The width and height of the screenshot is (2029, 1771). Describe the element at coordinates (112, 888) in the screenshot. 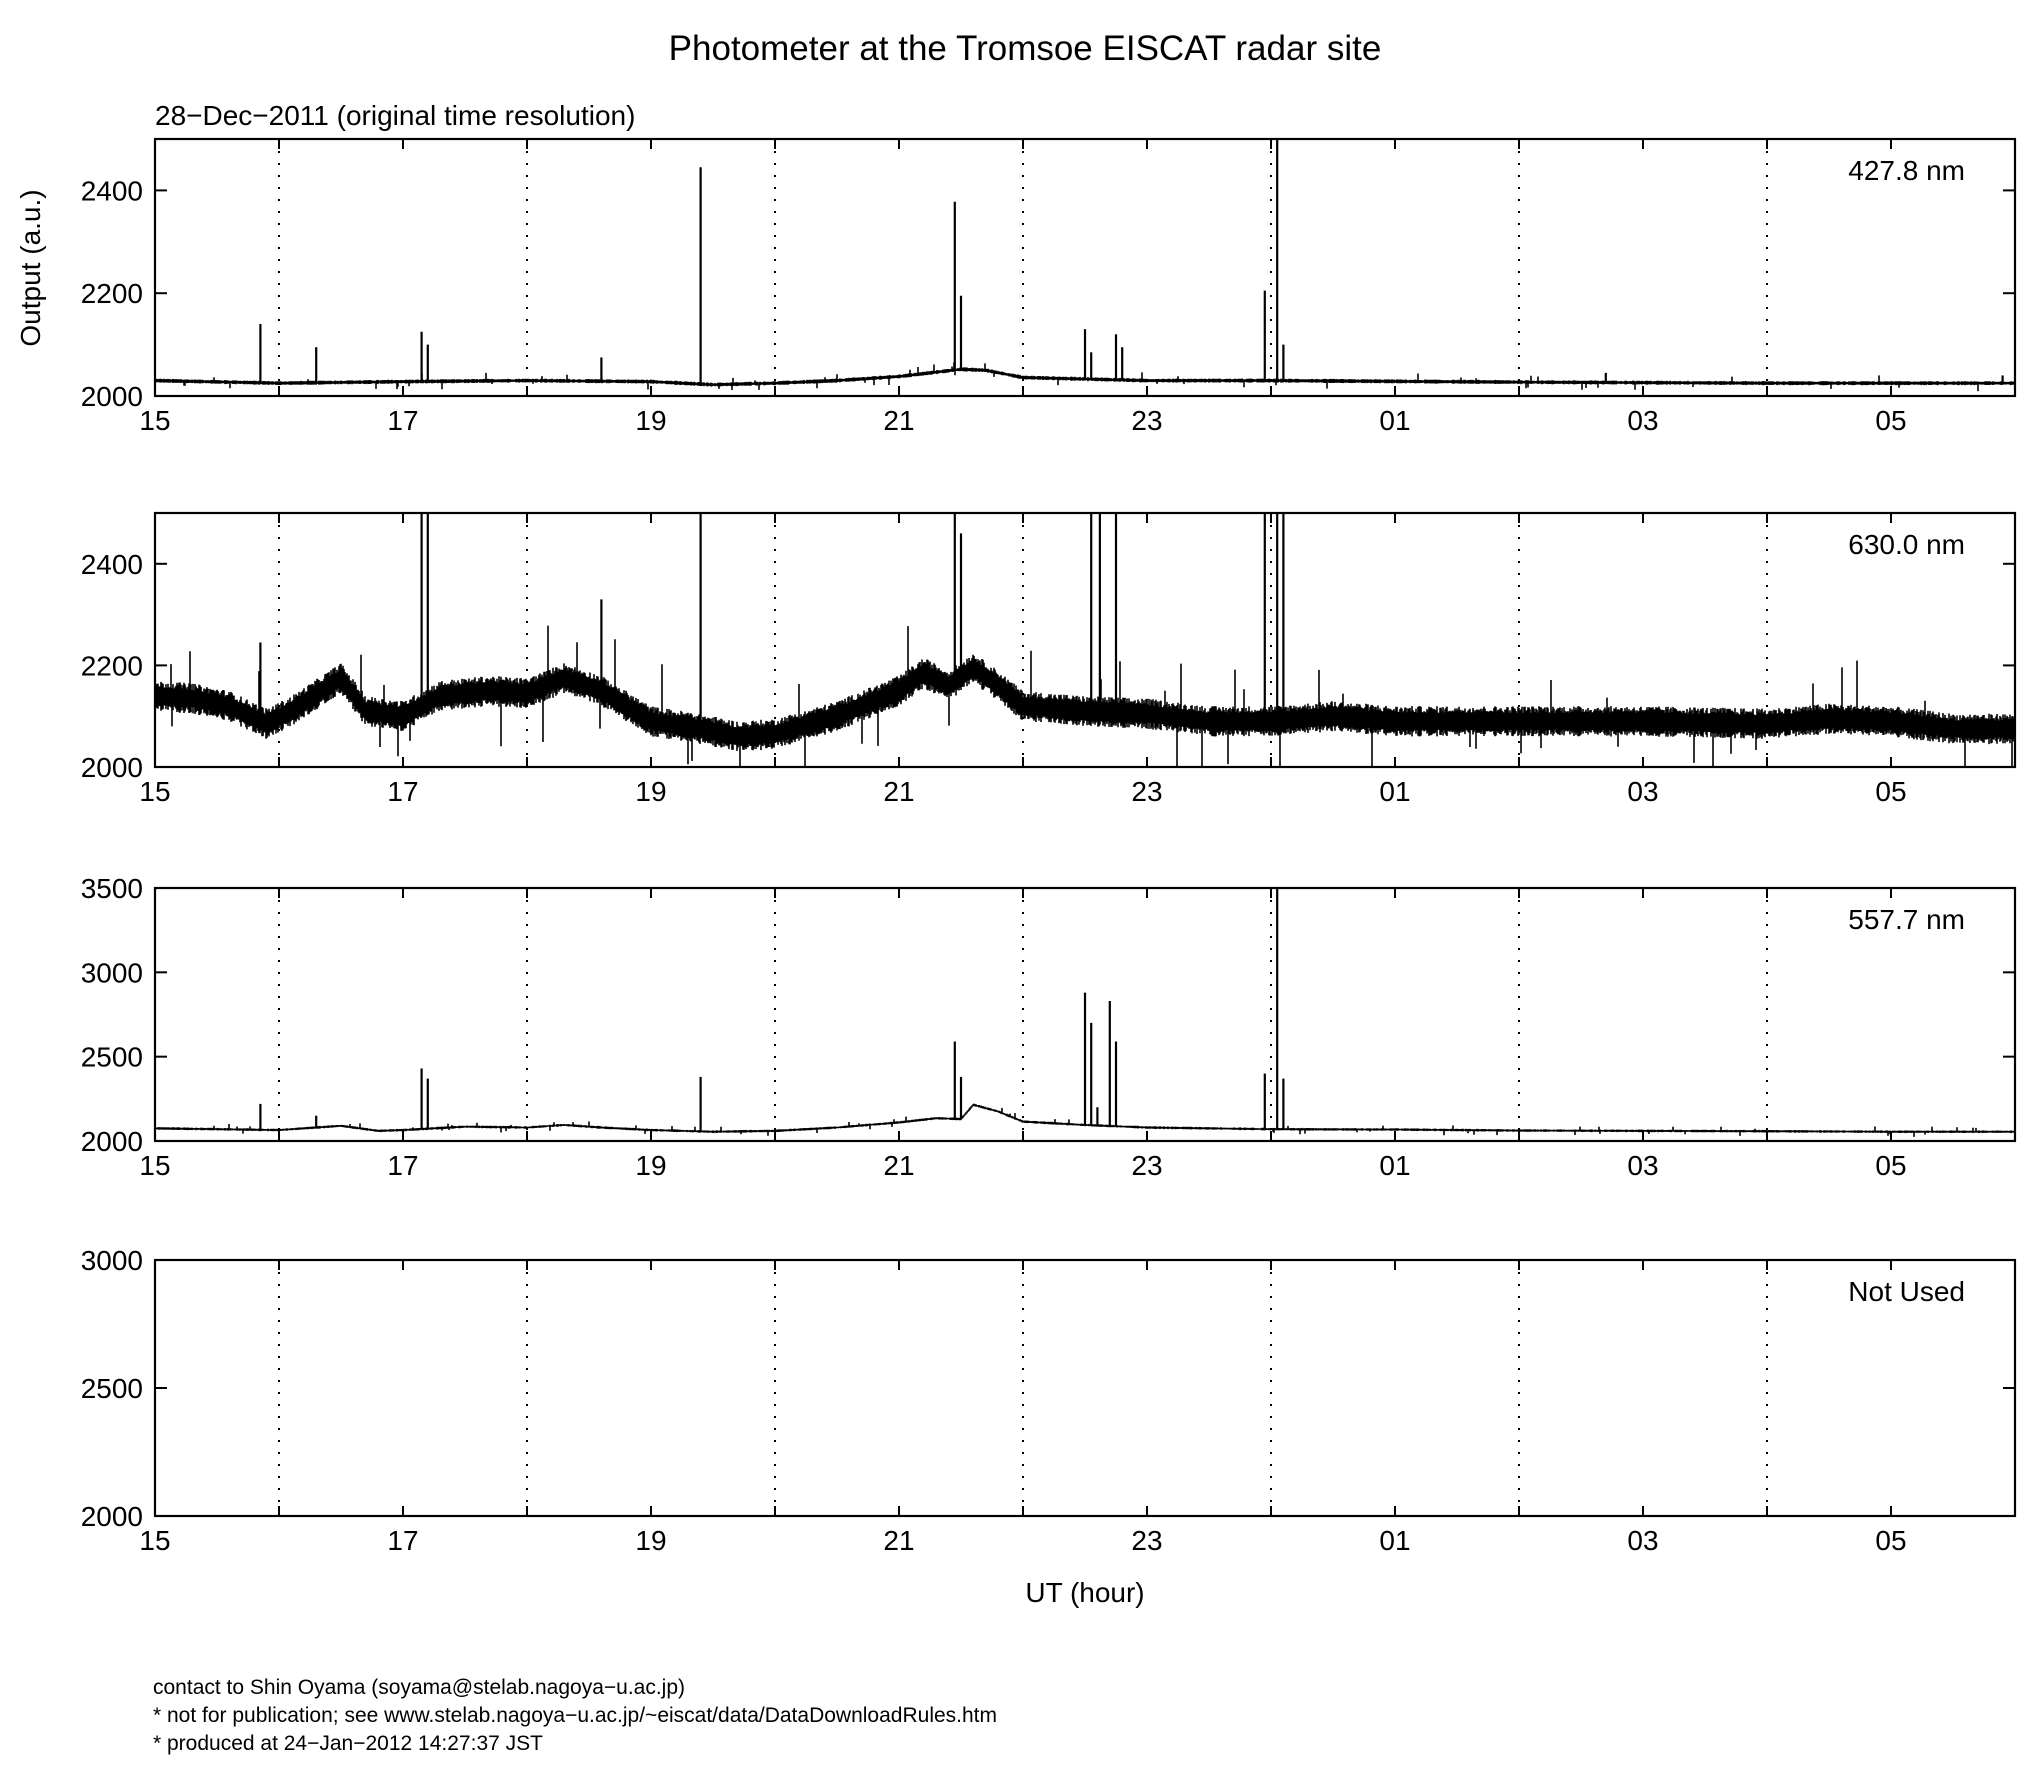

I see `y-tick-label: 3500` at that location.